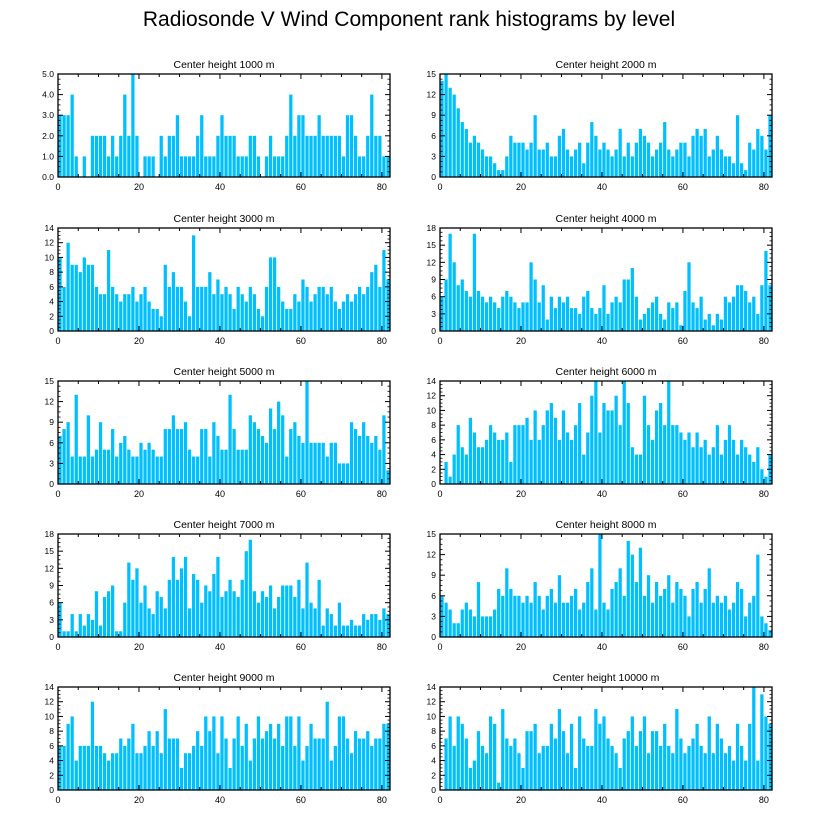 This screenshot has width=818, height=824. What do you see at coordinates (432, 95) in the screenshot?
I see `y-tick-label: 12` at bounding box center [432, 95].